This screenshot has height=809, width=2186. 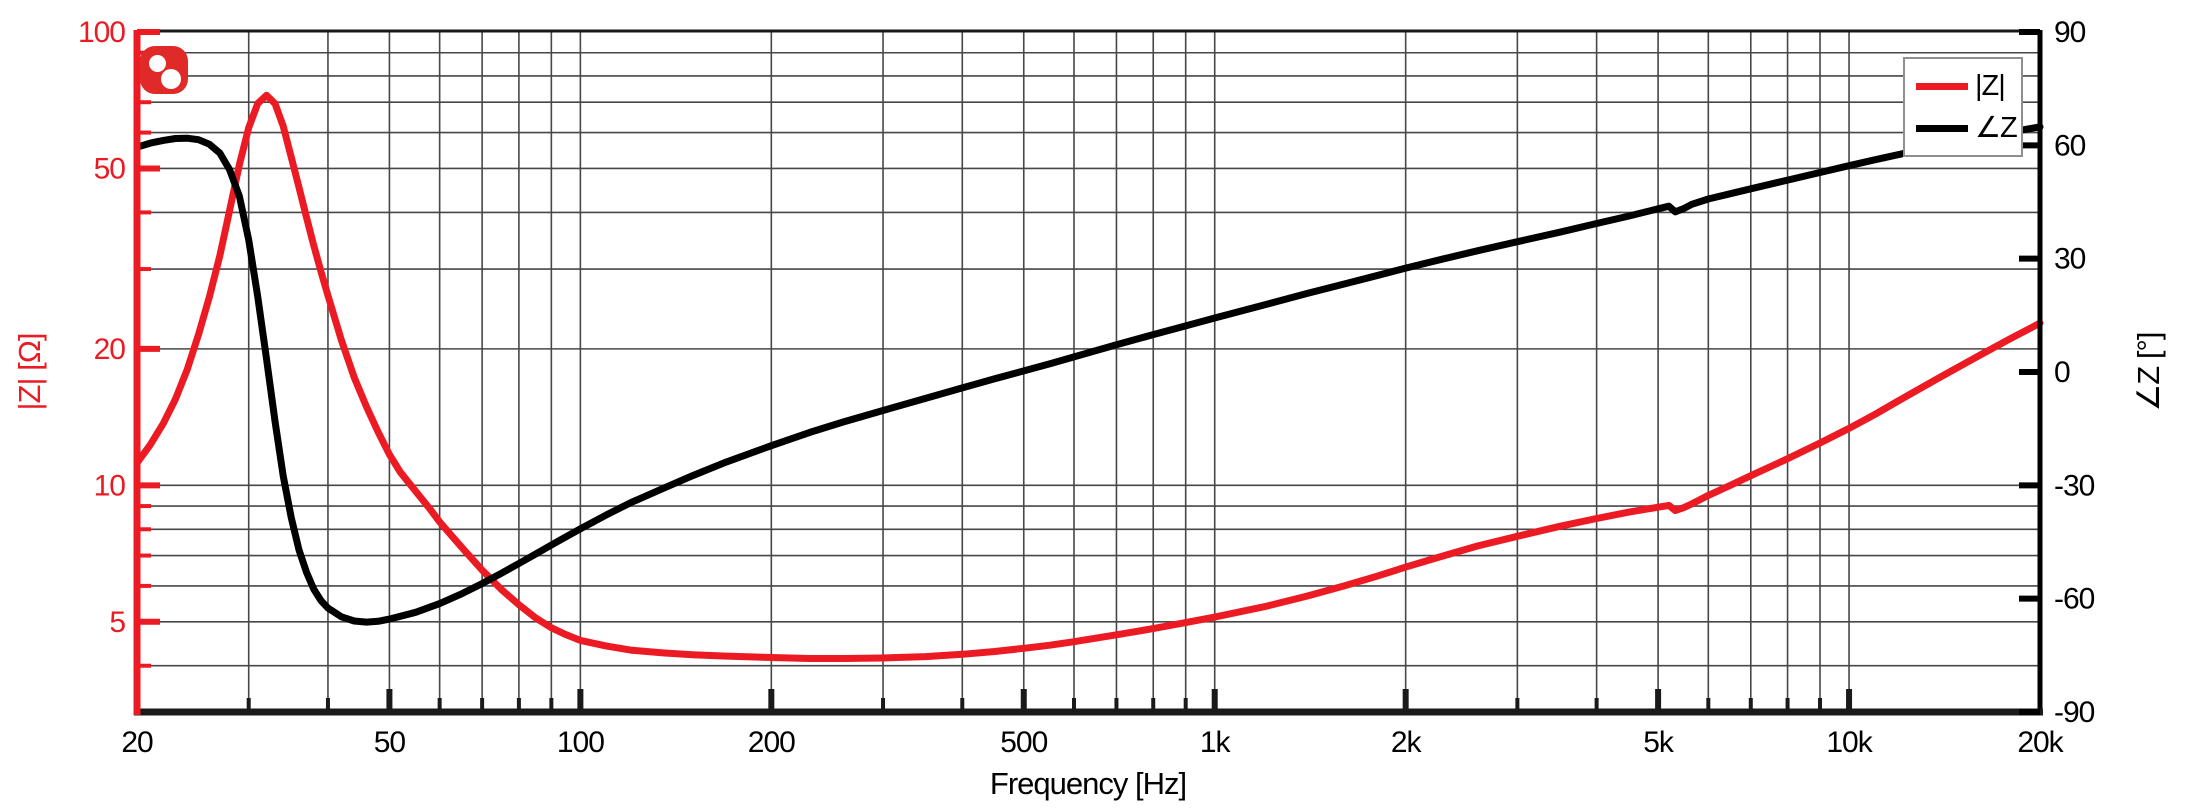 I want to click on brand-logo-icon, so click(x=164, y=70).